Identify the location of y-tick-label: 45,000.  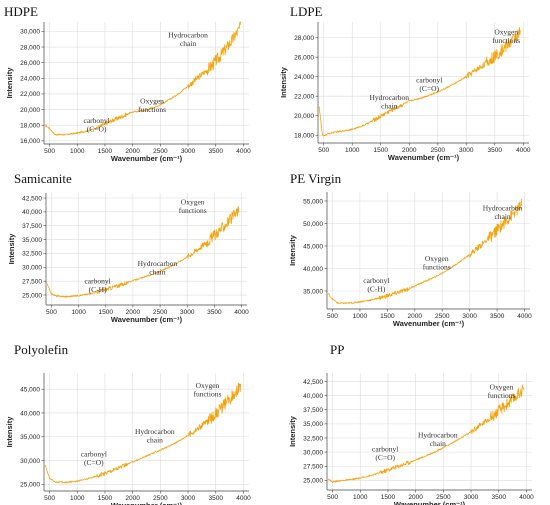
(313, 246).